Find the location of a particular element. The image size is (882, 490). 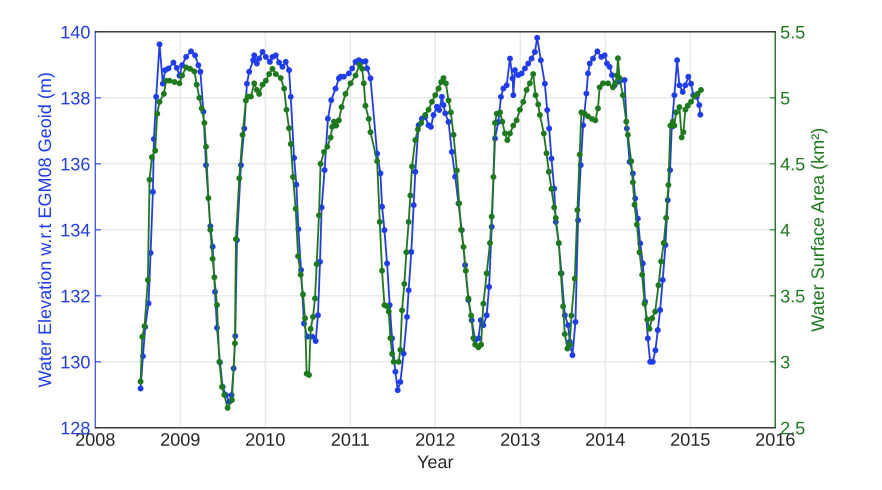

y-tick-label: 136 is located at coordinates (76, 164).